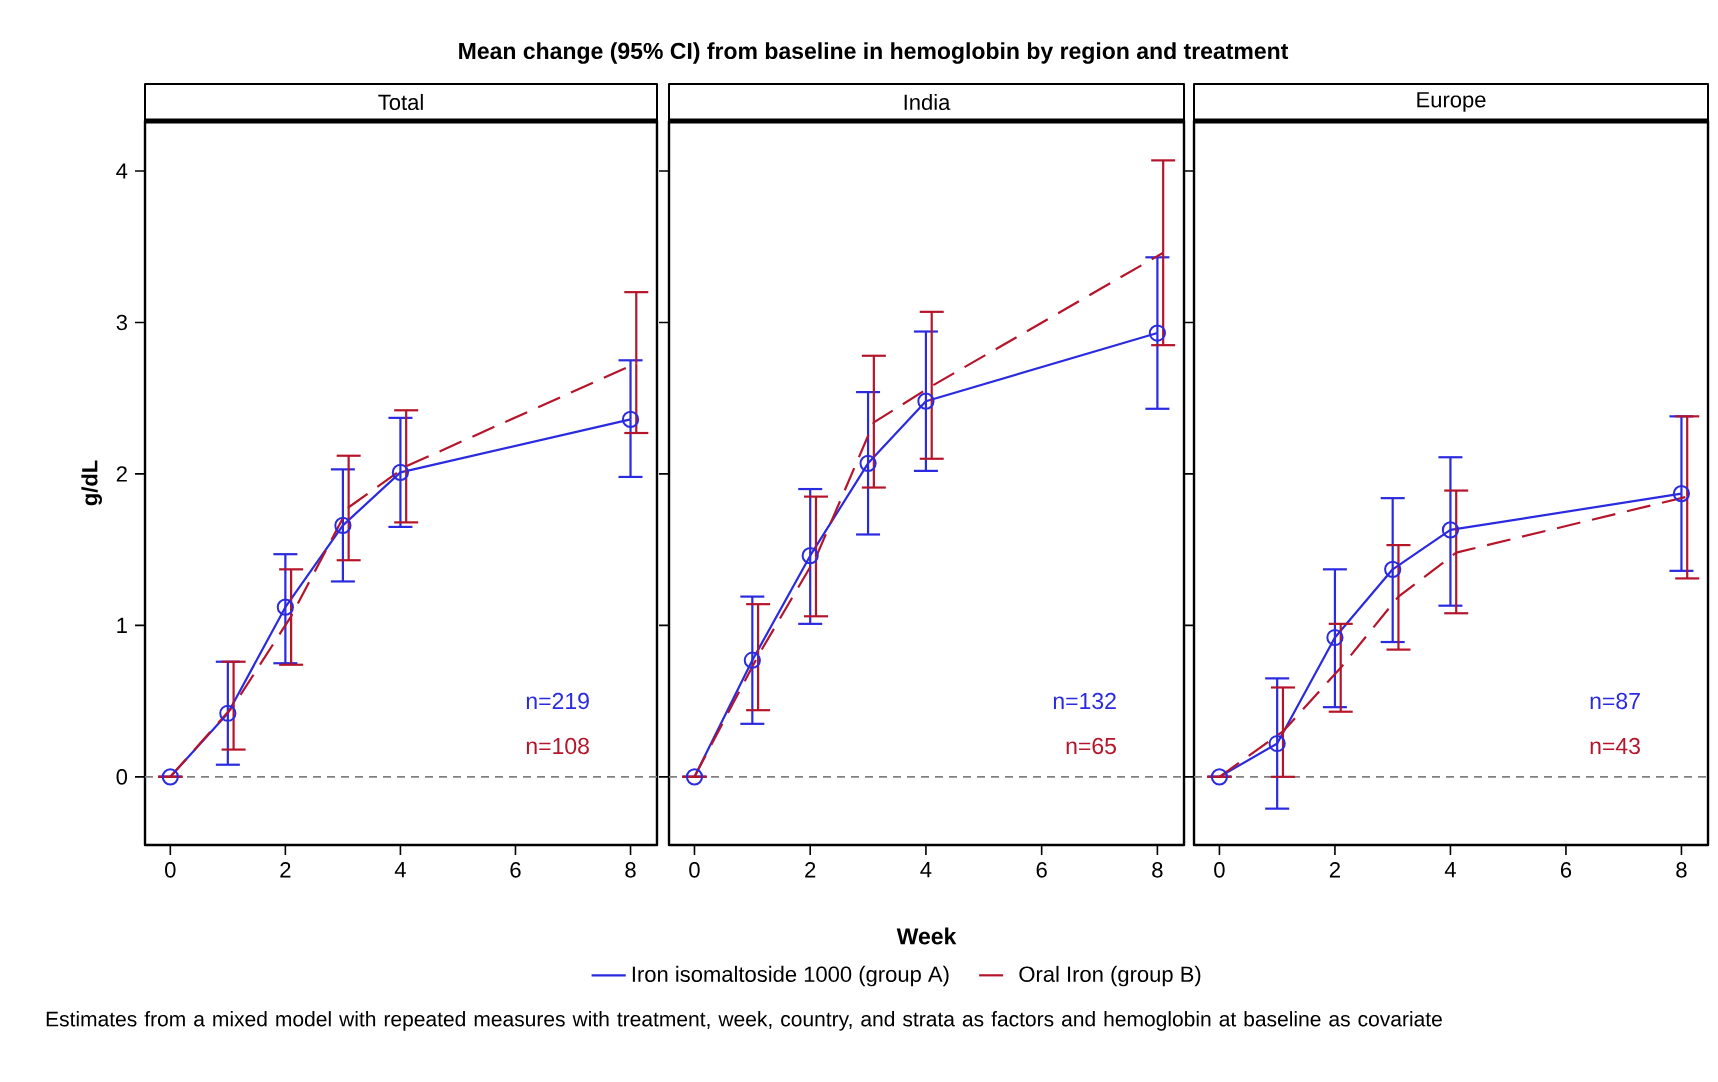 The height and width of the screenshot is (1082, 1718). Describe the element at coordinates (121, 322) in the screenshot. I see `y-tick-label: 3` at that location.